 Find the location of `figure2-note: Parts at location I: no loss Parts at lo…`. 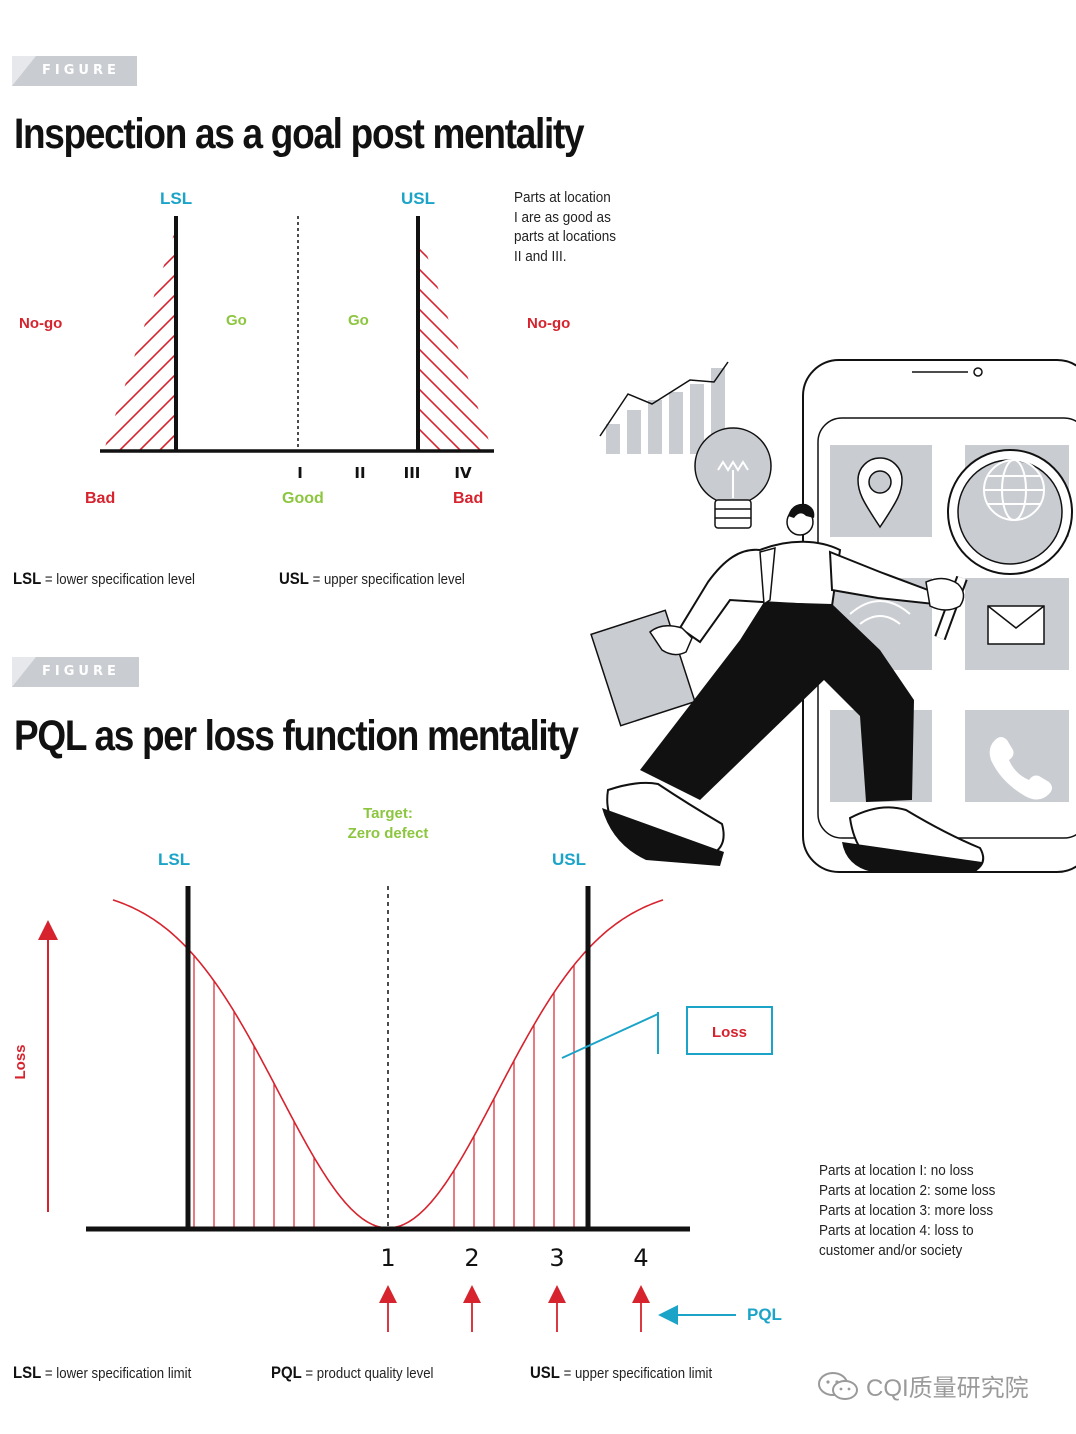

figure2-note: Parts at location I: no loss Parts at lo… is located at coordinates (907, 1211).